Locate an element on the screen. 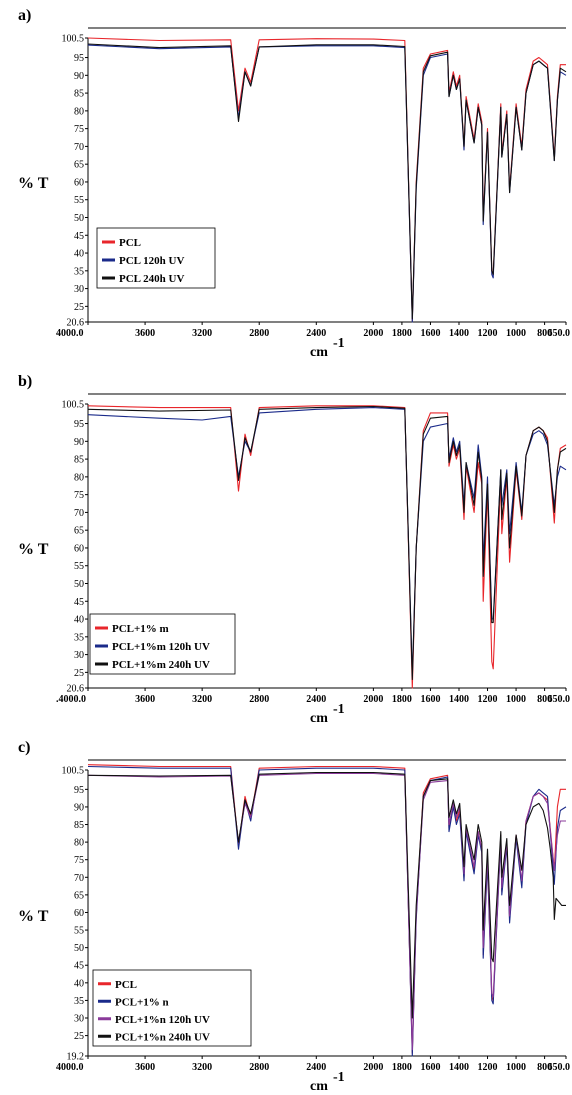 The width and height of the screenshot is (572, 1095). y-tick-label: 65 is located at coordinates (79, 165).